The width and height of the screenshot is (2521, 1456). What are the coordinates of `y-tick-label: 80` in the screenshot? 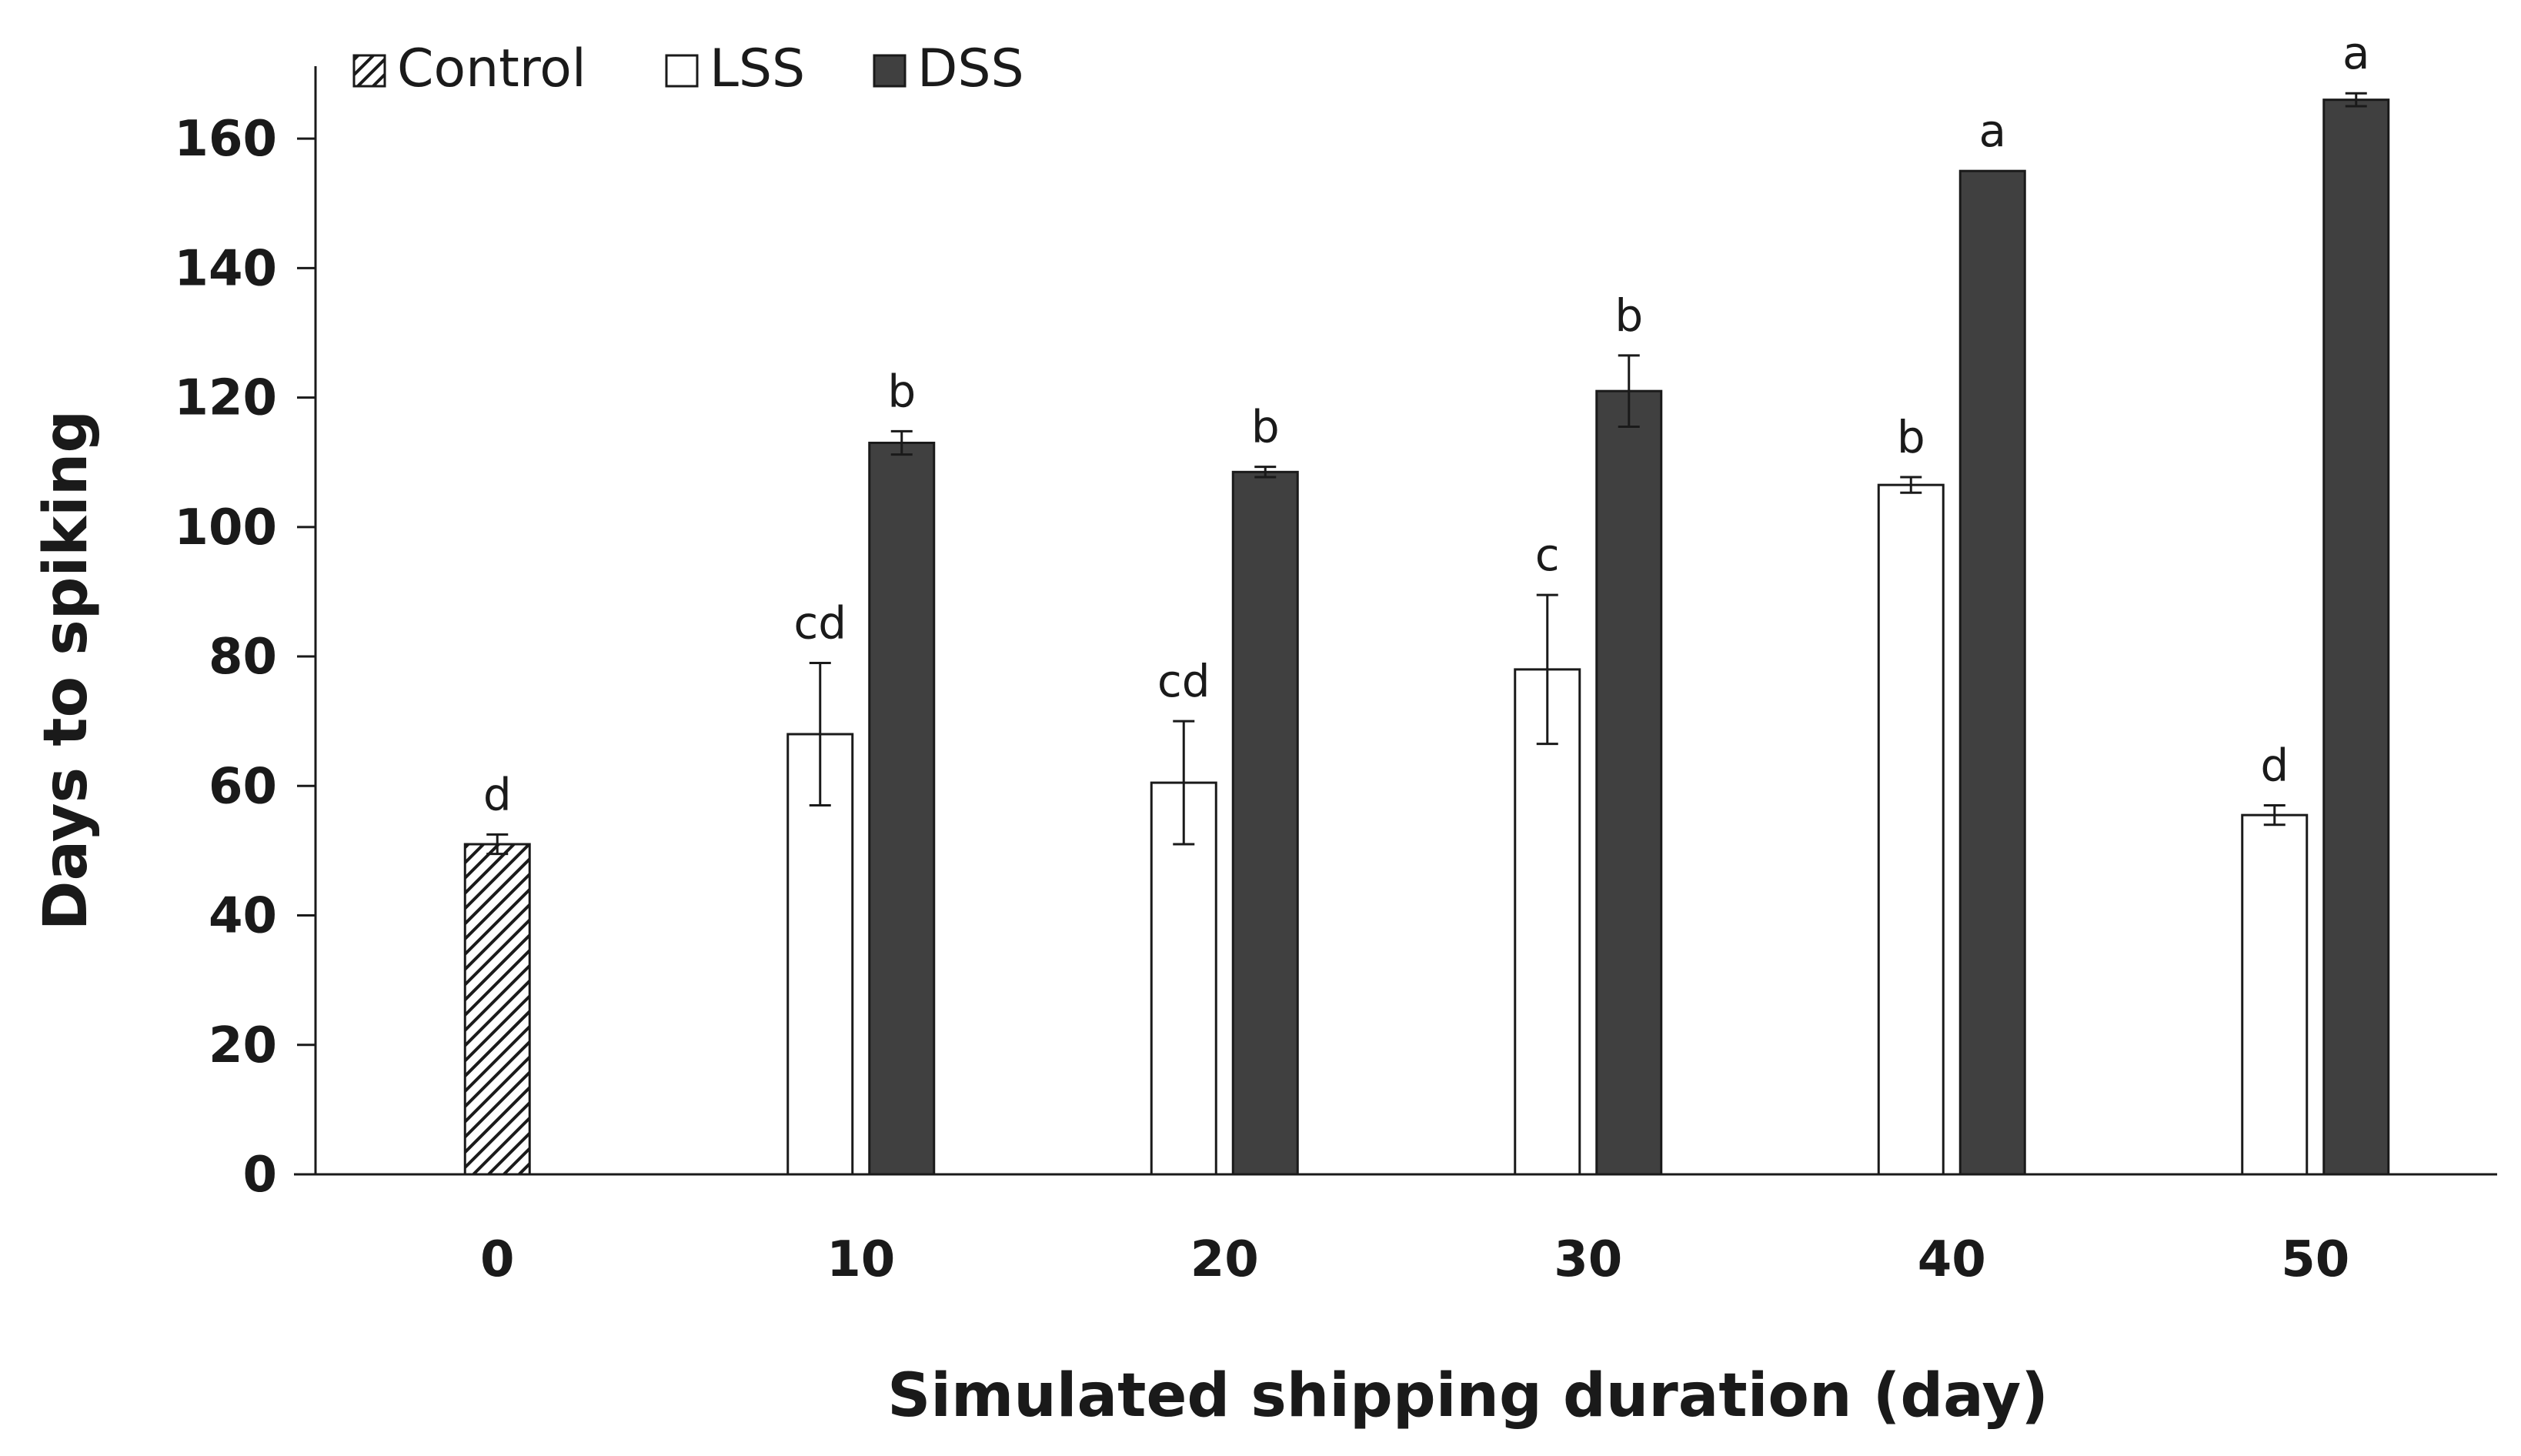 It's located at (243, 658).